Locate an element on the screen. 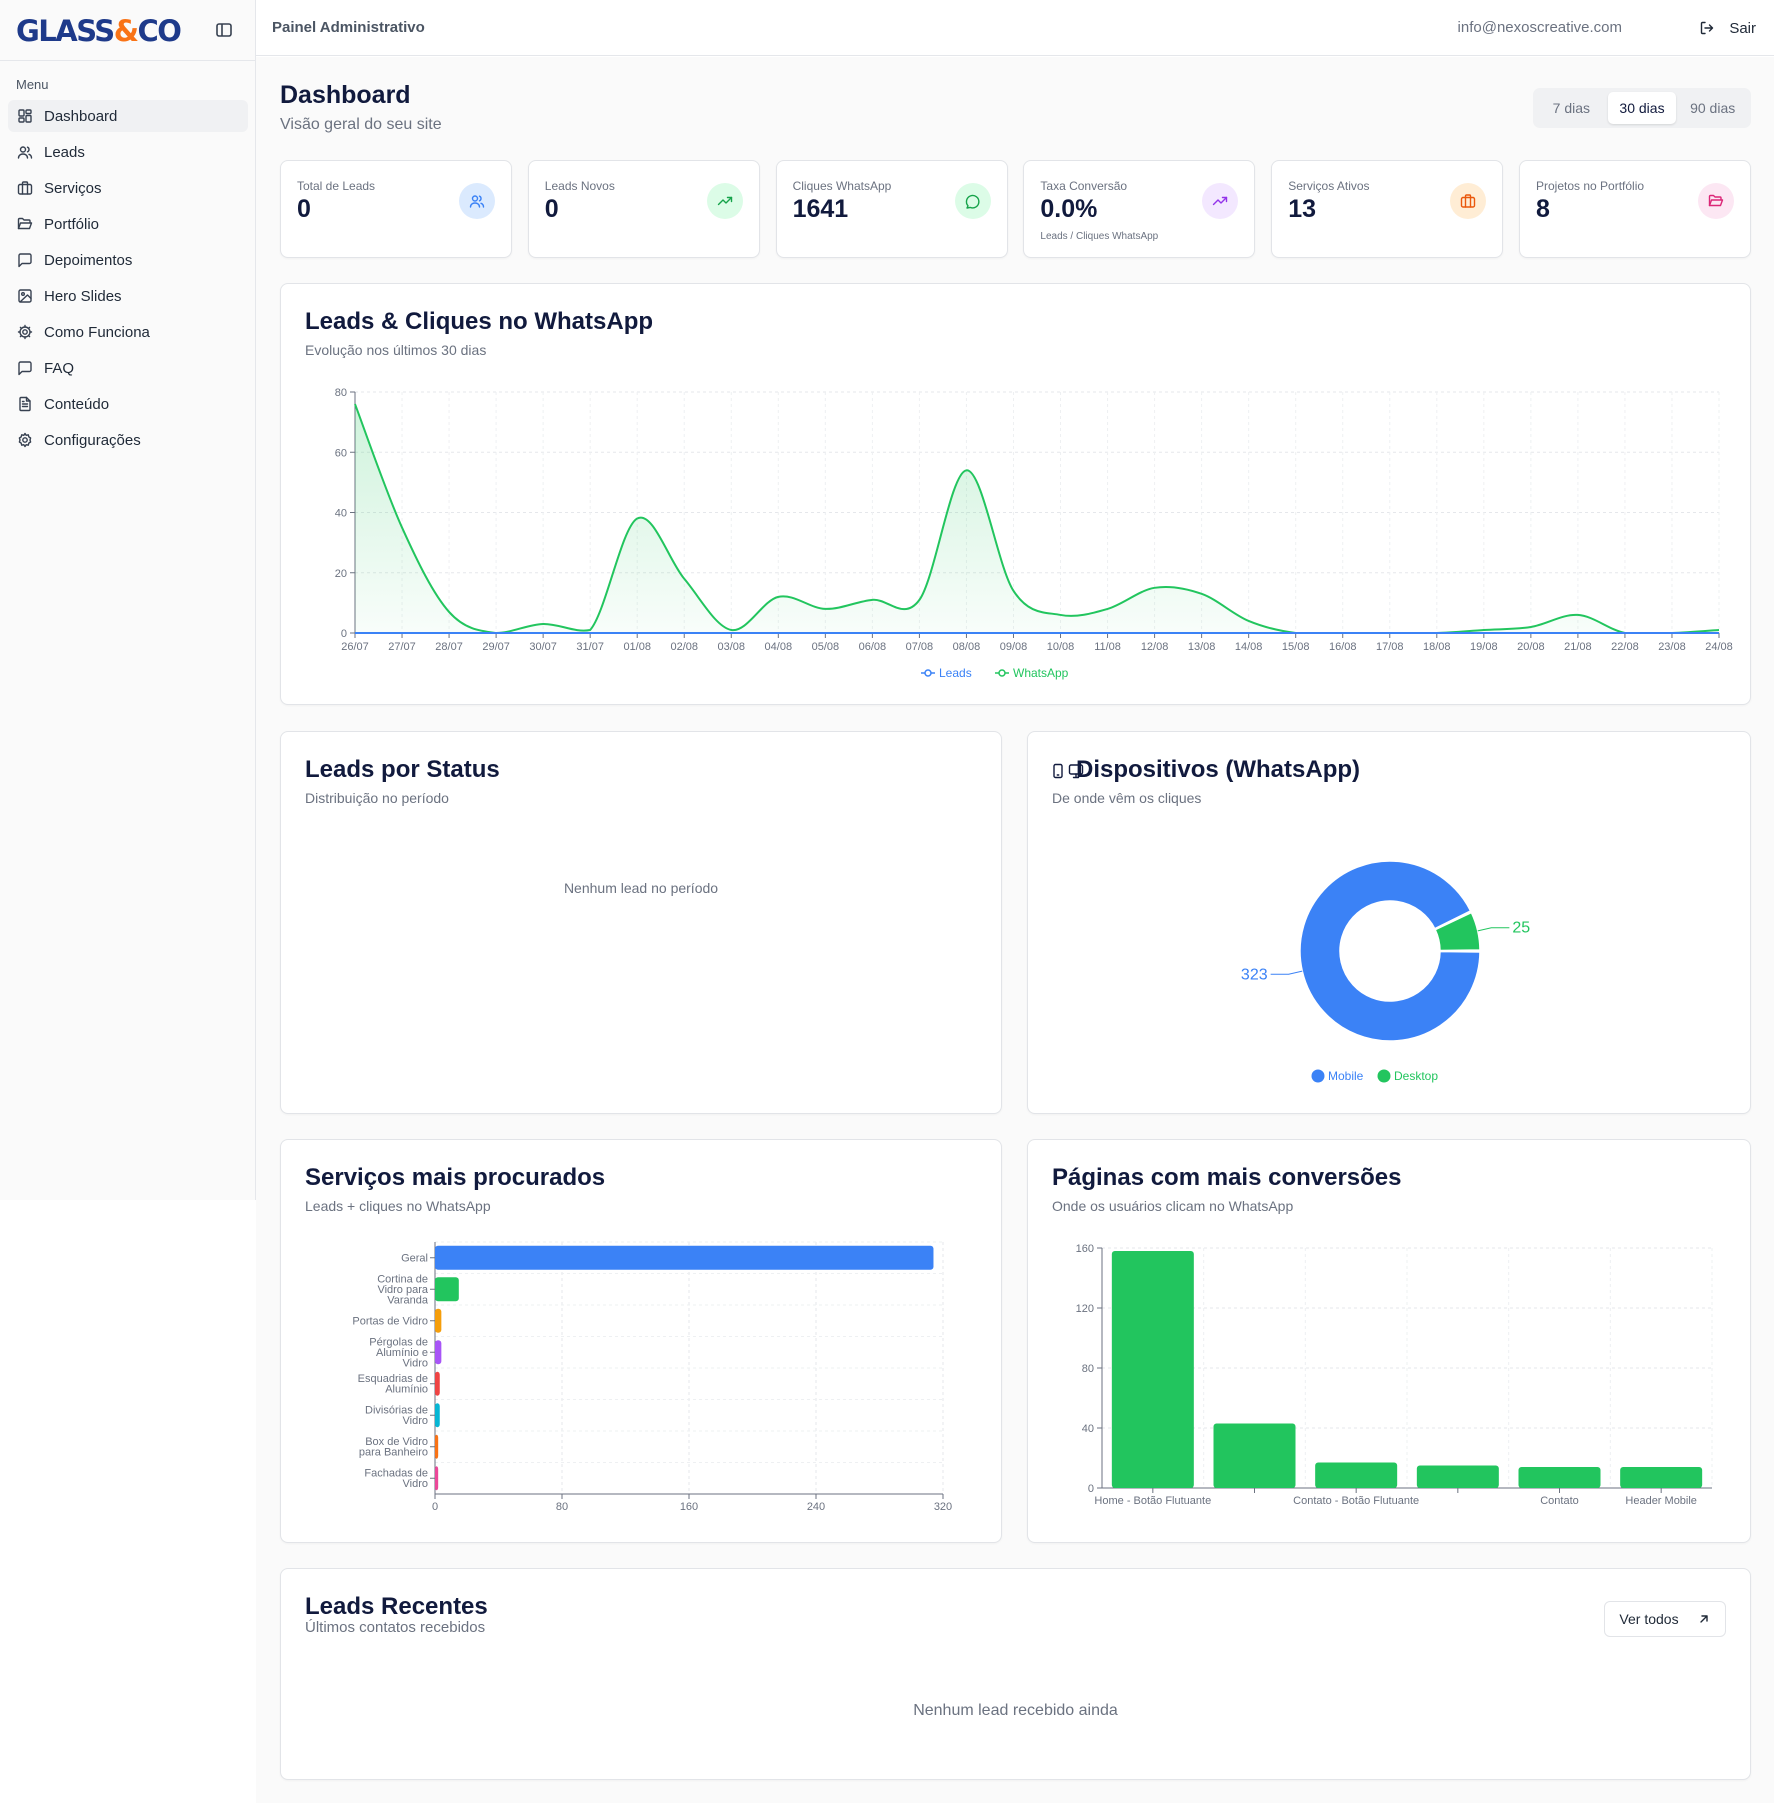 The height and width of the screenshot is (1803, 1774). category-label: Geral is located at coordinates (414, 1258).